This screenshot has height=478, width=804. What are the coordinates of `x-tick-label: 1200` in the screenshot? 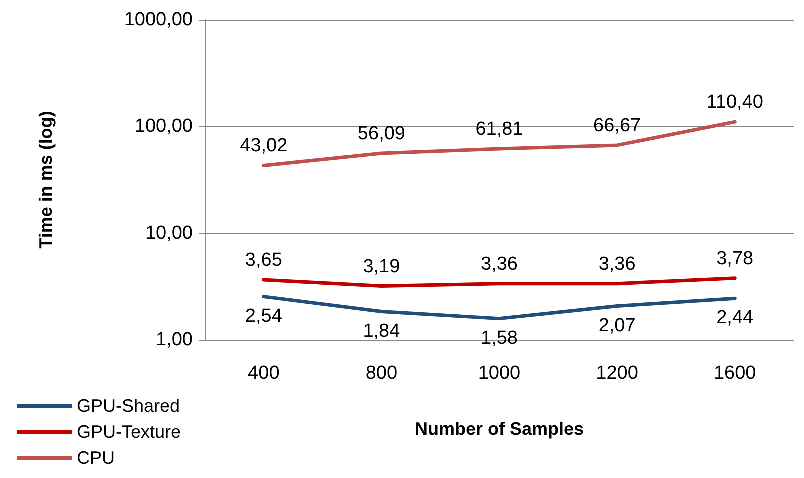 It's located at (617, 373).